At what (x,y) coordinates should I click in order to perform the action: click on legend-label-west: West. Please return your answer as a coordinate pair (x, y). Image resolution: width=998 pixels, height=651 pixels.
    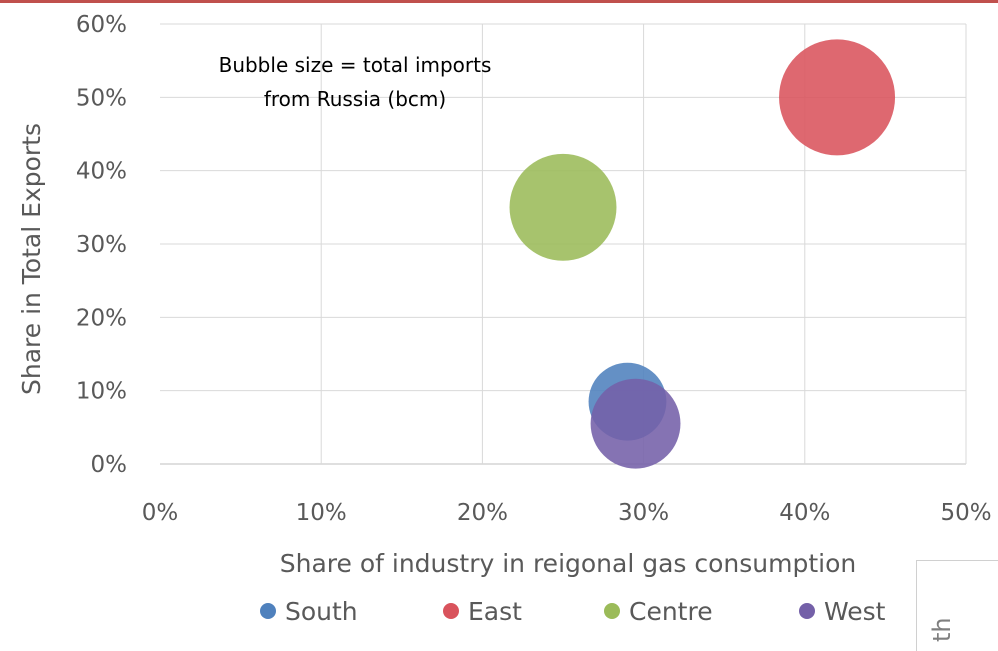
    Looking at the image, I should click on (855, 611).